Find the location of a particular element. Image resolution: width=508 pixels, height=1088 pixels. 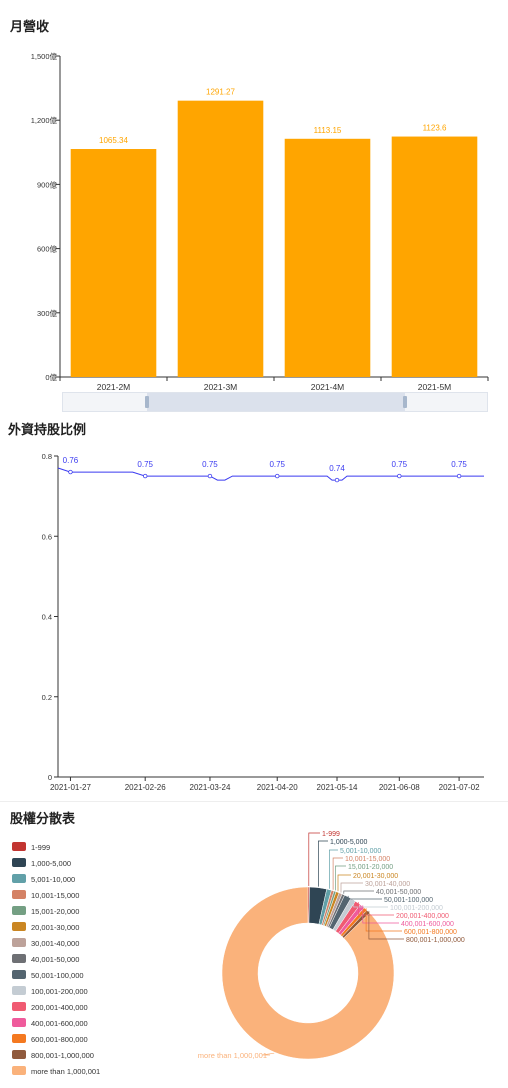

legend-label: 200,001-400,000 is located at coordinates (59, 1007).